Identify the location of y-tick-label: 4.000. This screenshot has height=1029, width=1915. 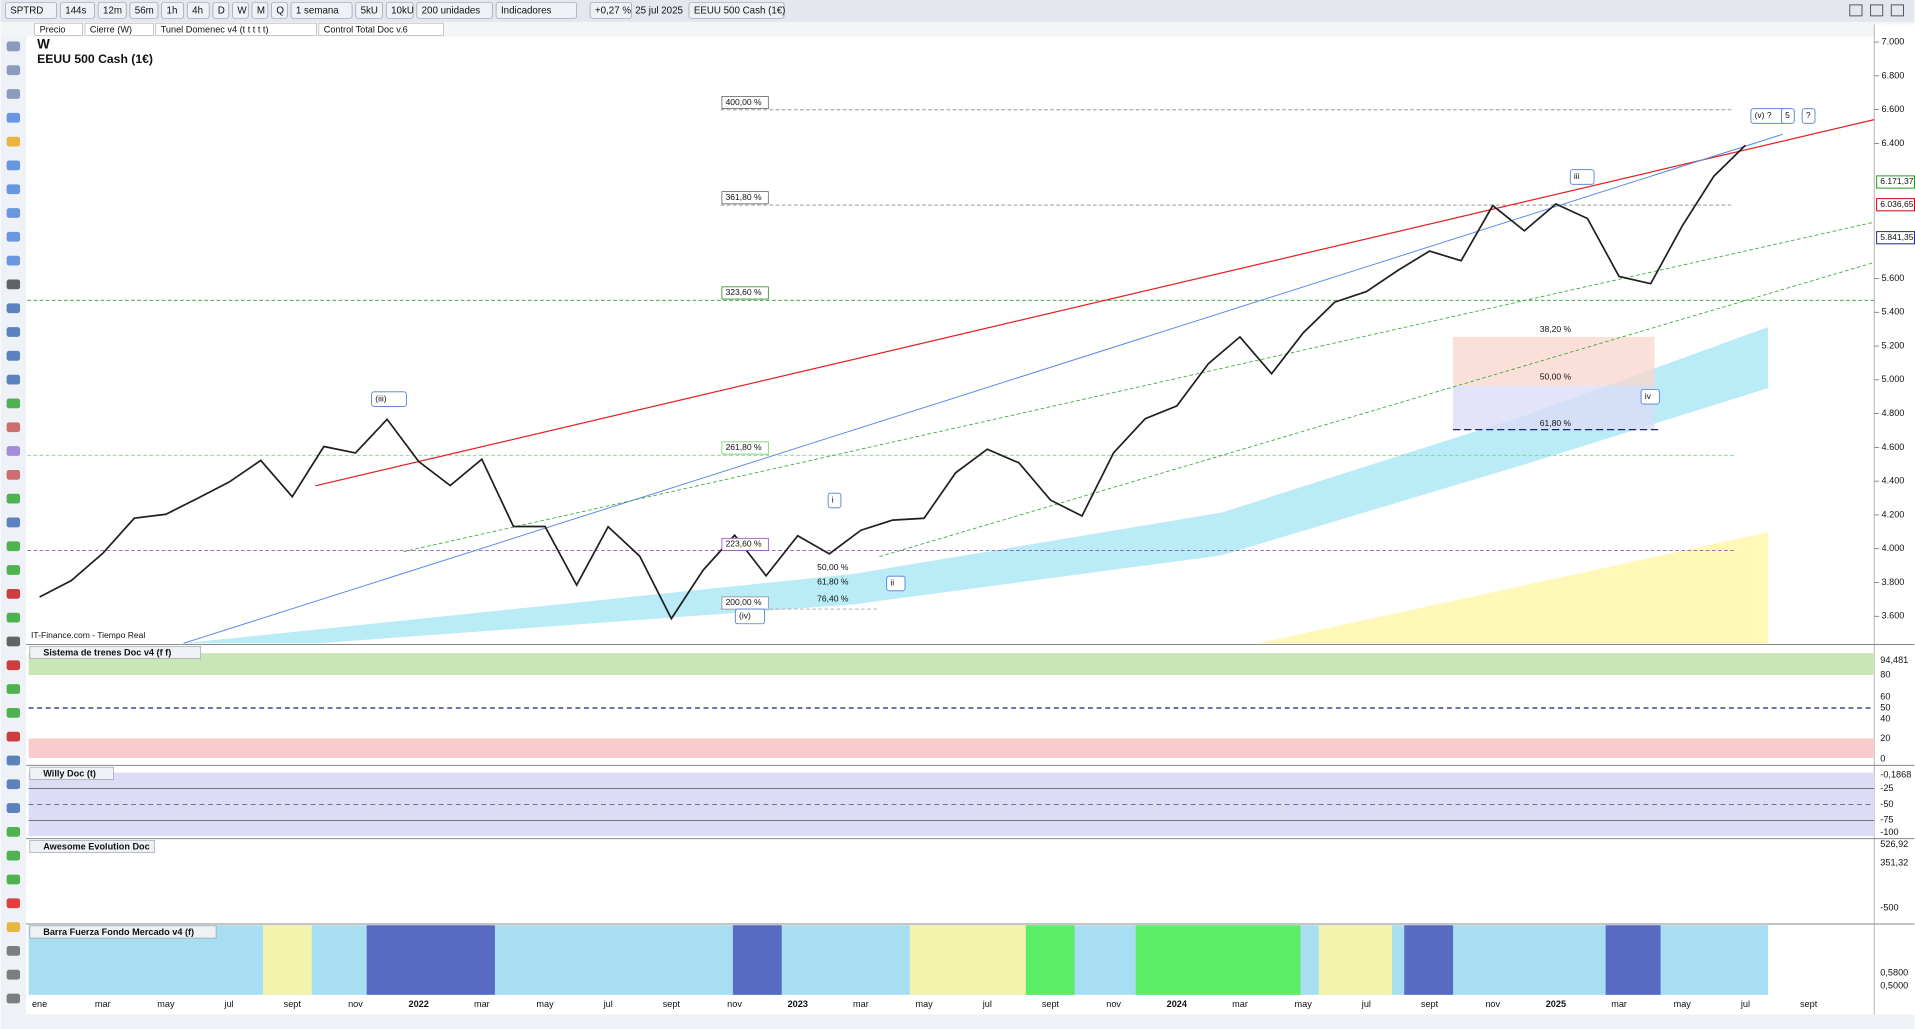
(1893, 548).